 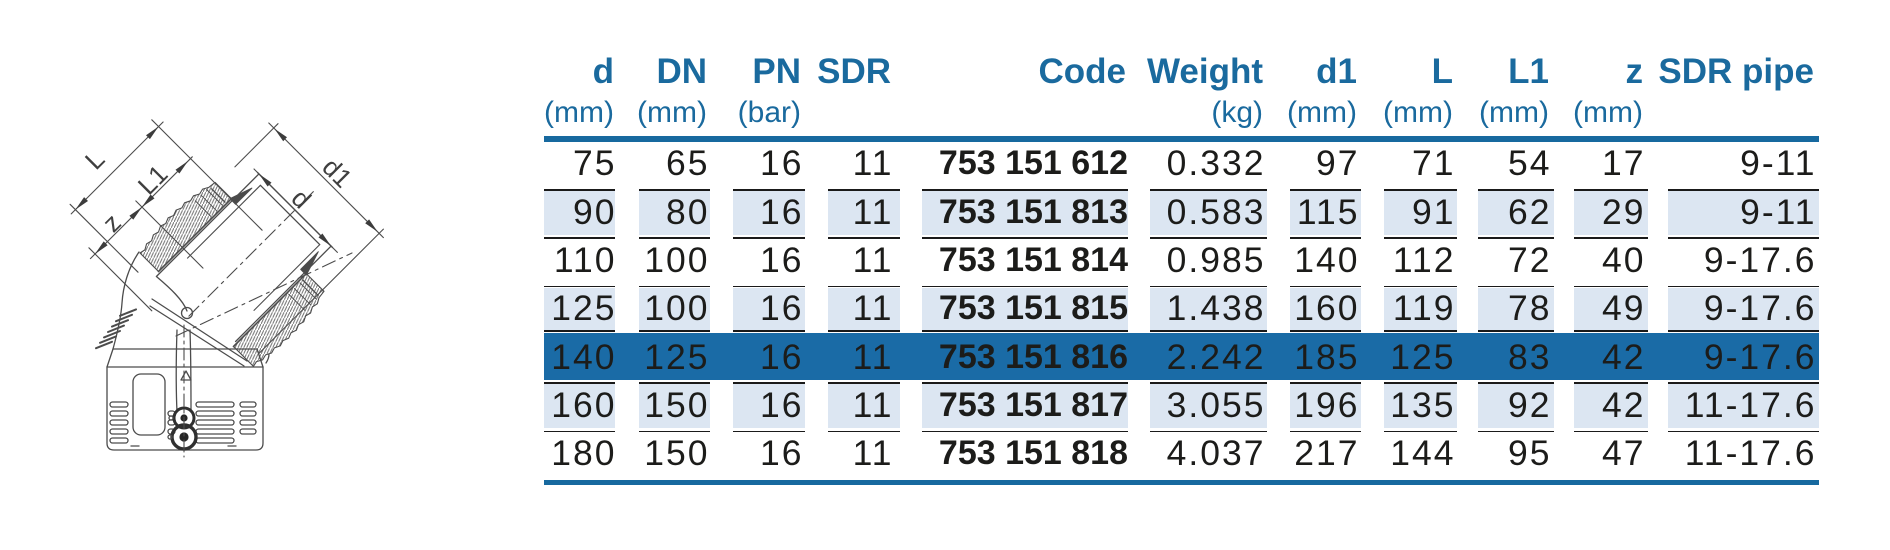 I want to click on svg-text: d1, so click(x=338, y=173).